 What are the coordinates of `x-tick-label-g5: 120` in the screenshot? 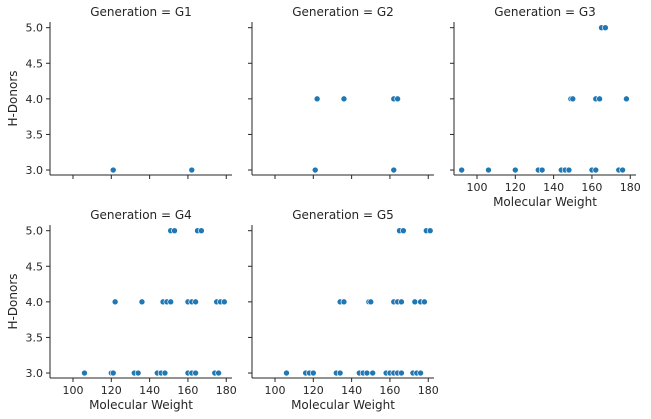 It's located at (313, 390).